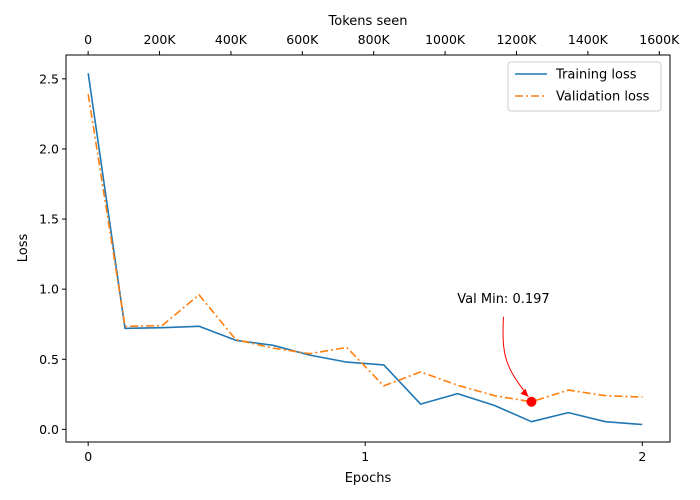 The width and height of the screenshot is (700, 500). What do you see at coordinates (365, 456) in the screenshot?
I see `x-tick-label: 1` at bounding box center [365, 456].